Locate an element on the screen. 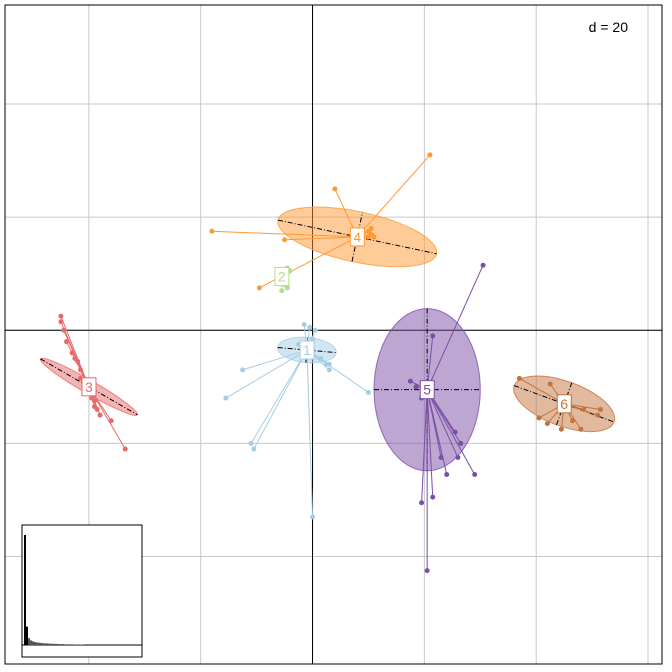 The width and height of the screenshot is (672, 672). group-label-text-5: 5 is located at coordinates (427, 390).